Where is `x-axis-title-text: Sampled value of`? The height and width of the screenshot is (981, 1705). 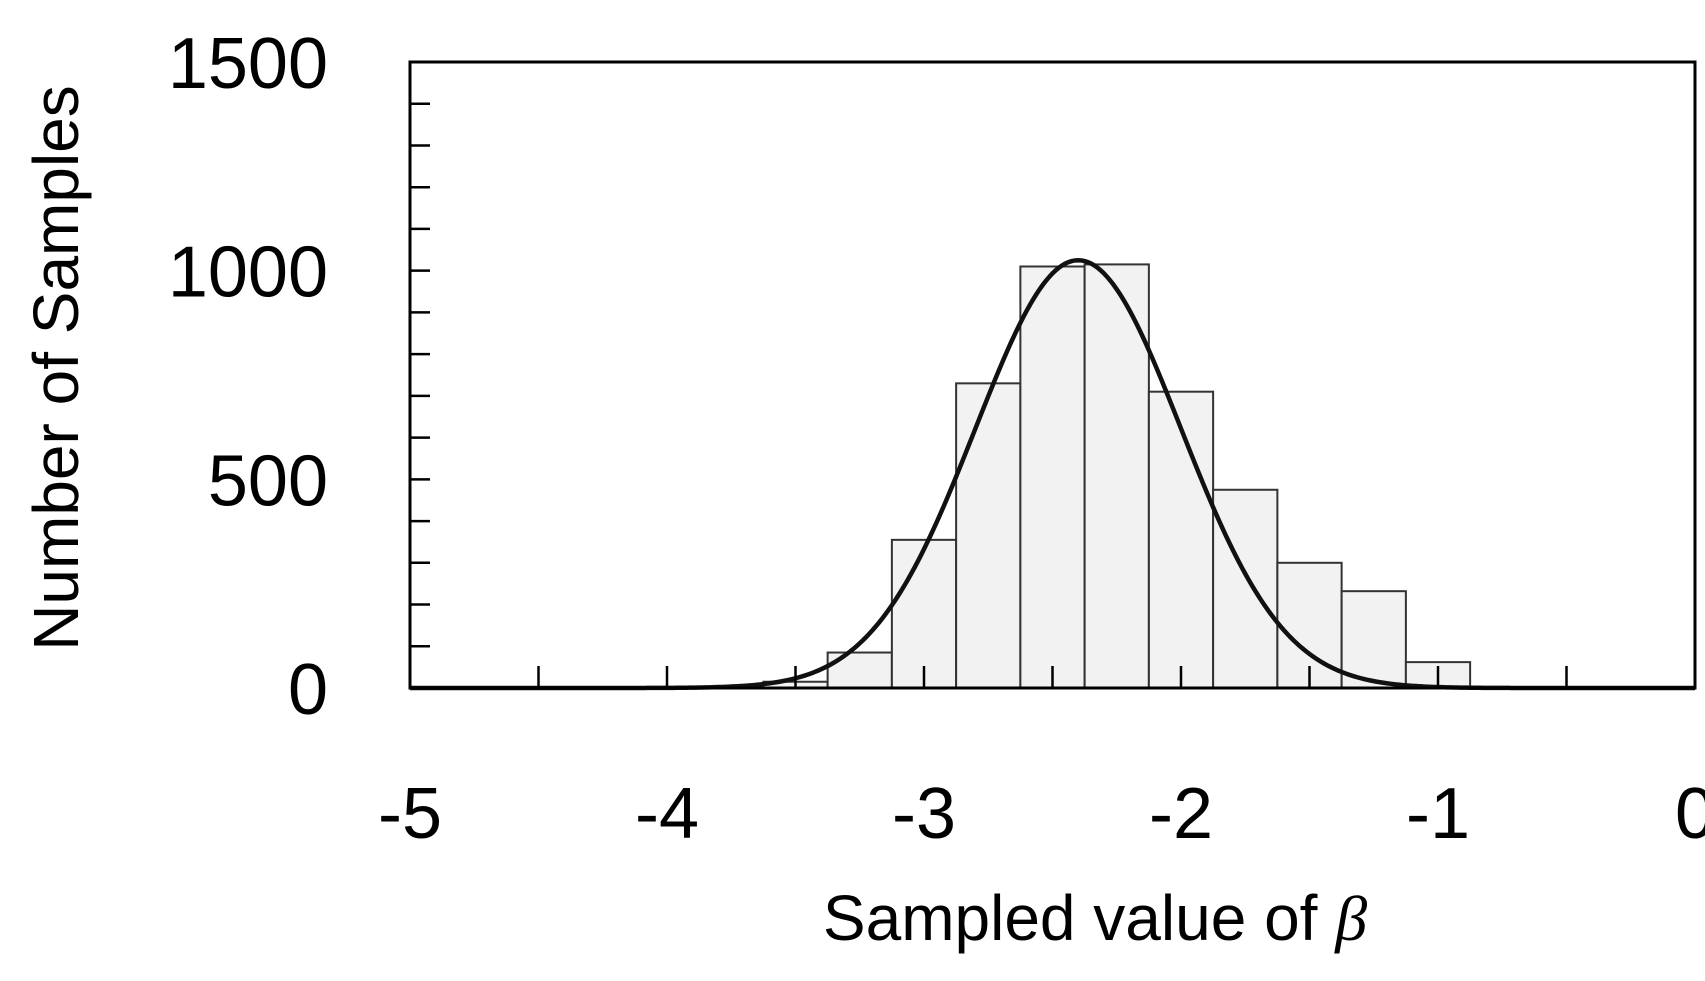
x-axis-title-text: Sampled value of is located at coordinates (1079, 918).